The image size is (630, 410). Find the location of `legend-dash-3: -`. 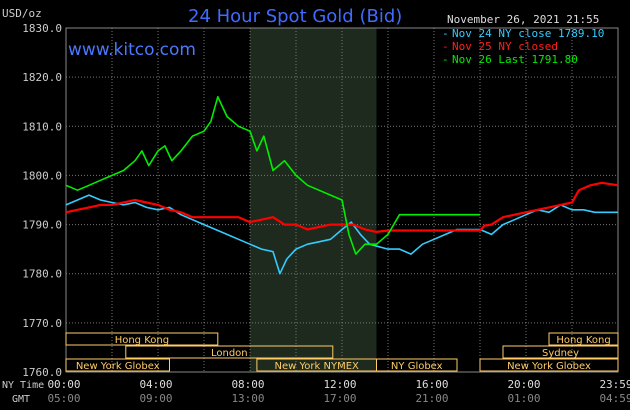

legend-dash-3: - is located at coordinates (445, 59).